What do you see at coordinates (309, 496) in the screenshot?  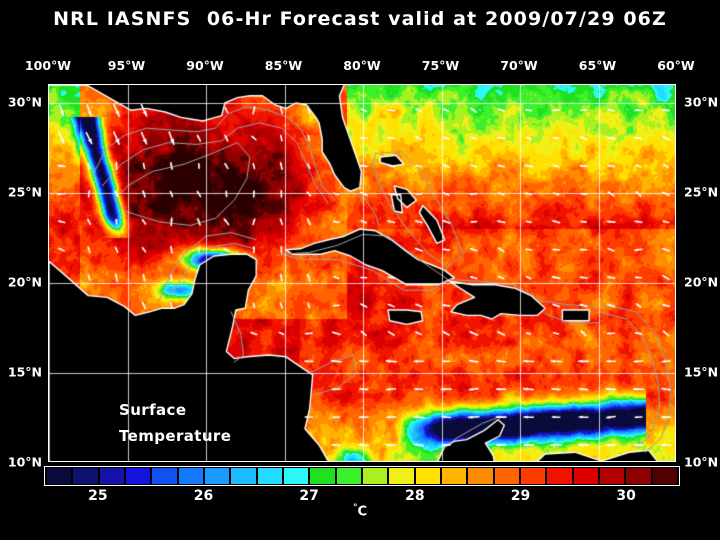 I see `colorbar-tick-27: 27` at bounding box center [309, 496].